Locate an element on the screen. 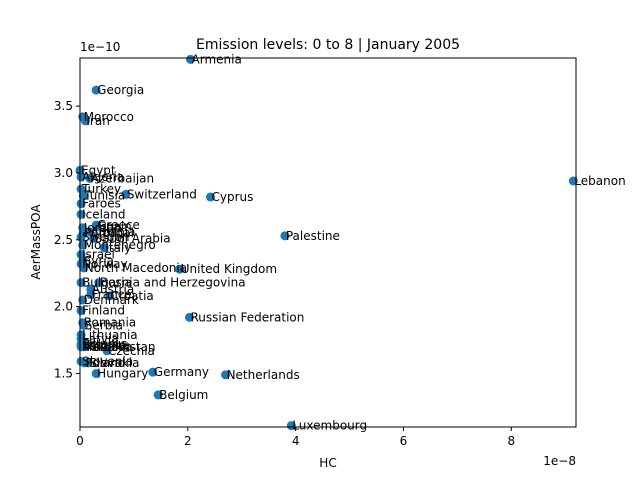  x-tick-label: 4 is located at coordinates (296, 441).